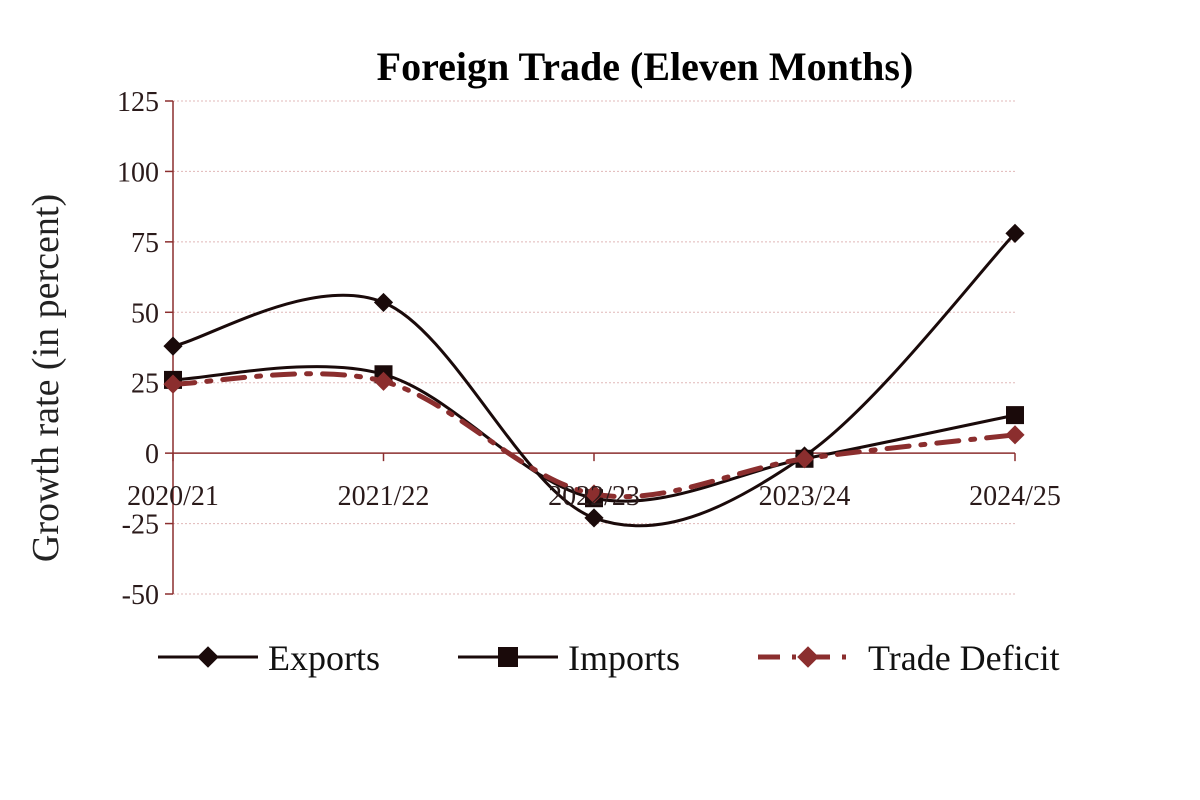 This screenshot has width=1200, height=800. What do you see at coordinates (594, 435) in the screenshot?
I see `series-line` at bounding box center [594, 435].